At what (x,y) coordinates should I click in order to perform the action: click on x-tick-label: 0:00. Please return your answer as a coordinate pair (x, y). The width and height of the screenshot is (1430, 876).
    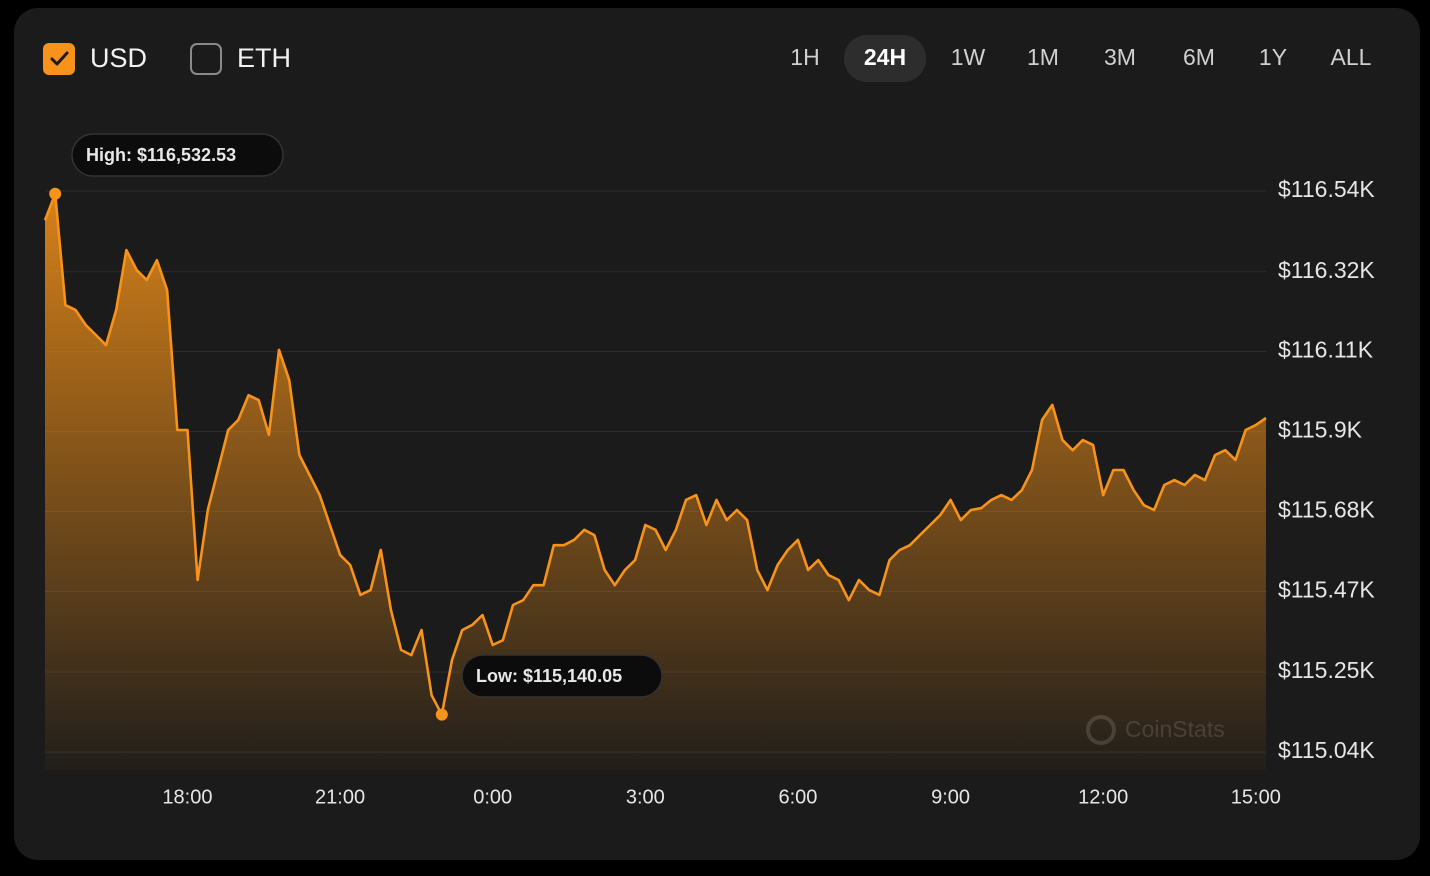
    Looking at the image, I should click on (492, 797).